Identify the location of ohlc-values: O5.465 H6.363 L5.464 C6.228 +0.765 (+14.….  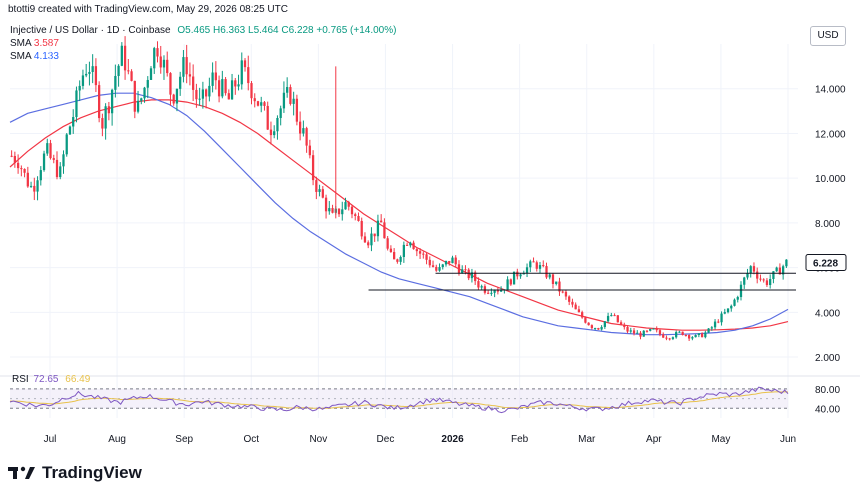
(287, 30).